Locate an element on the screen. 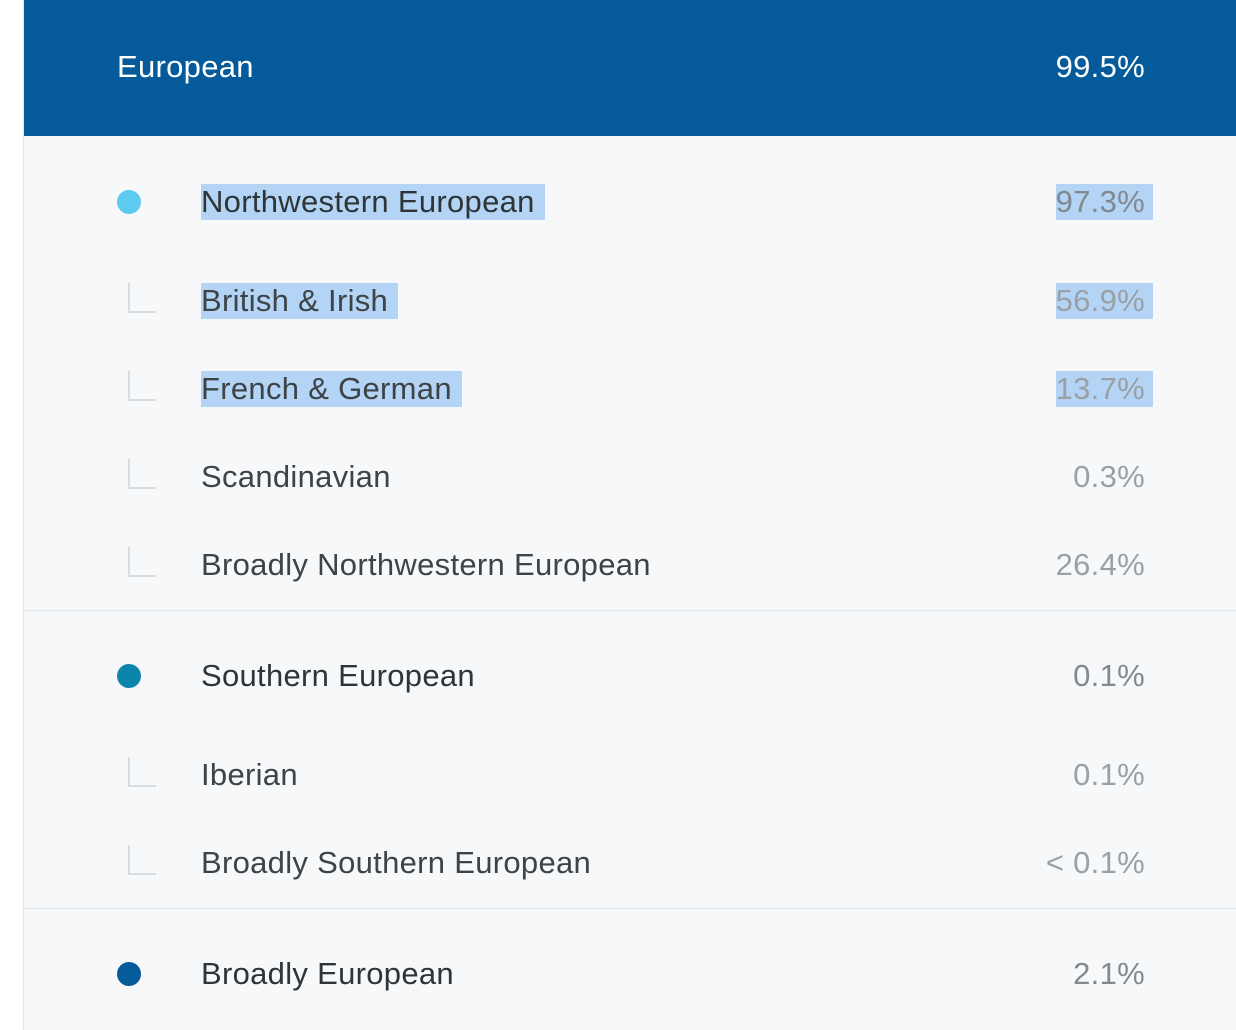 The width and height of the screenshot is (1236, 1030). subpopulation-row-broadly-northwestern-european: Broadly Northwestern European 26.4% is located at coordinates (630, 565).